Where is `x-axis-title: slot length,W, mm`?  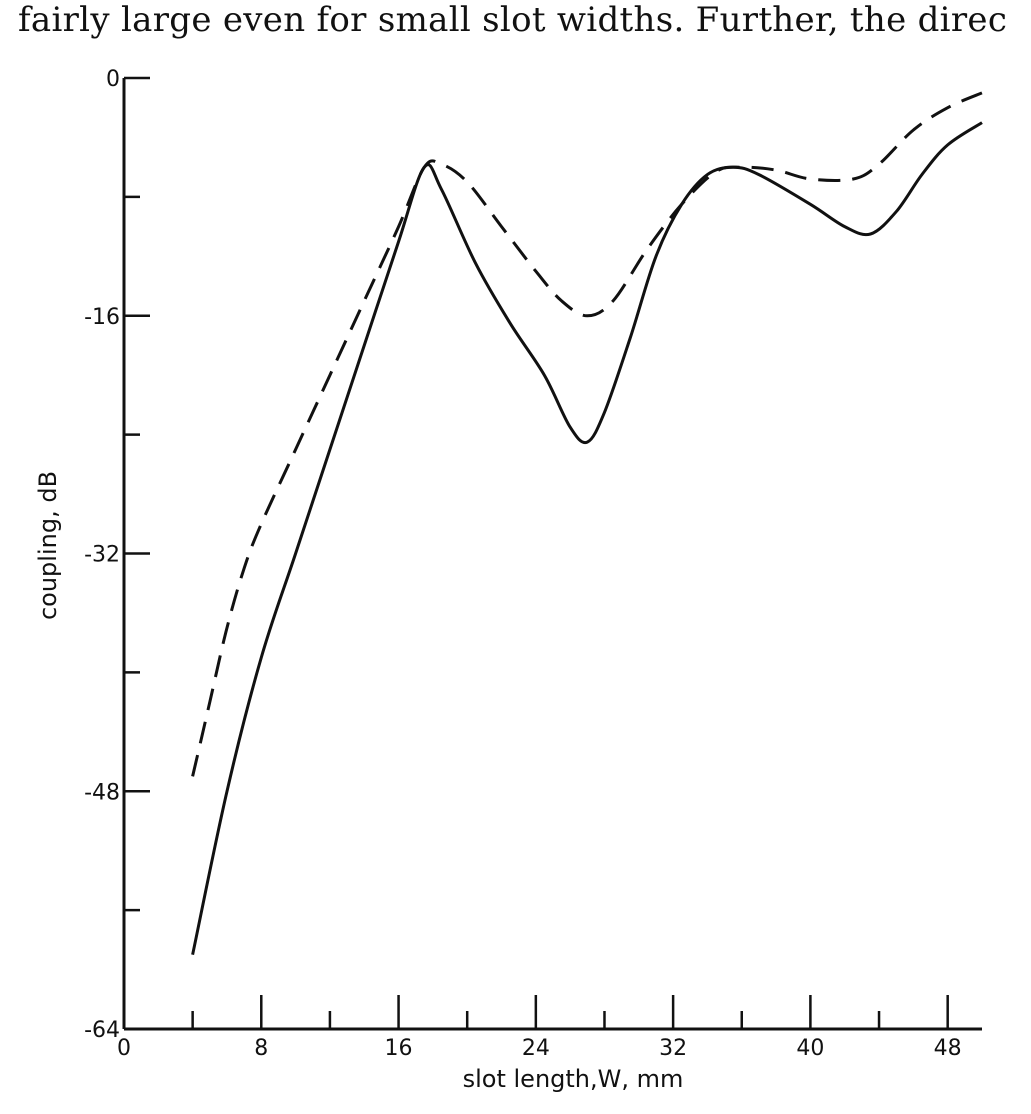
x-axis-title: slot length,W, mm is located at coordinates (573, 1079).